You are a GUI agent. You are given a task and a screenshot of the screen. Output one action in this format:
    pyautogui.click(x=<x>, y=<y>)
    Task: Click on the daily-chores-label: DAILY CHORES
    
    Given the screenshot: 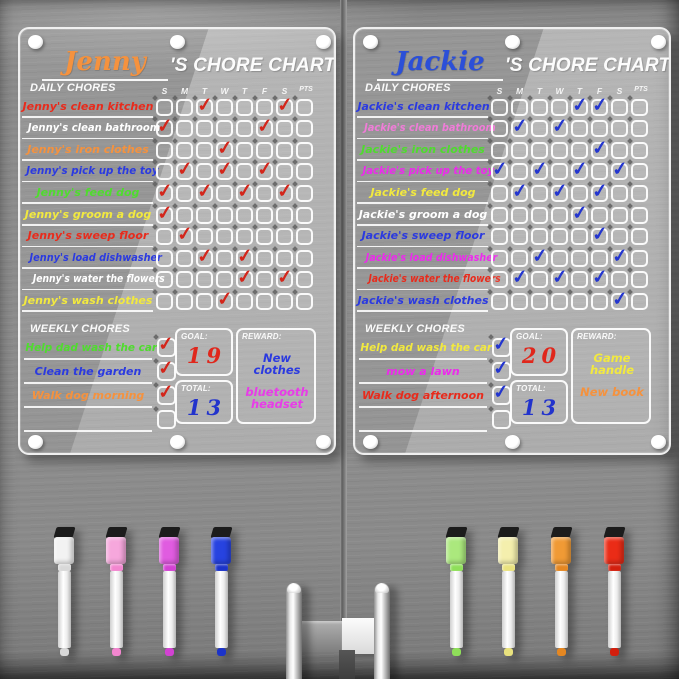 What is the action you would take?
    pyautogui.click(x=408, y=88)
    